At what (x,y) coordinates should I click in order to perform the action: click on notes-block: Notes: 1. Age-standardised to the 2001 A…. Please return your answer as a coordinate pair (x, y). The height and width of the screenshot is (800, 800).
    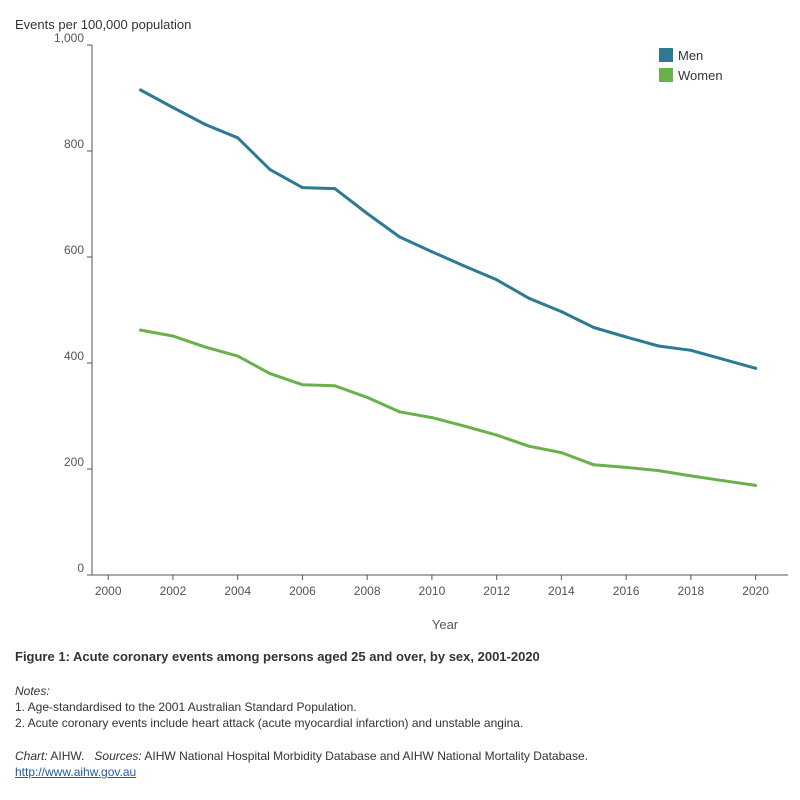
    Looking at the image, I should click on (269, 707).